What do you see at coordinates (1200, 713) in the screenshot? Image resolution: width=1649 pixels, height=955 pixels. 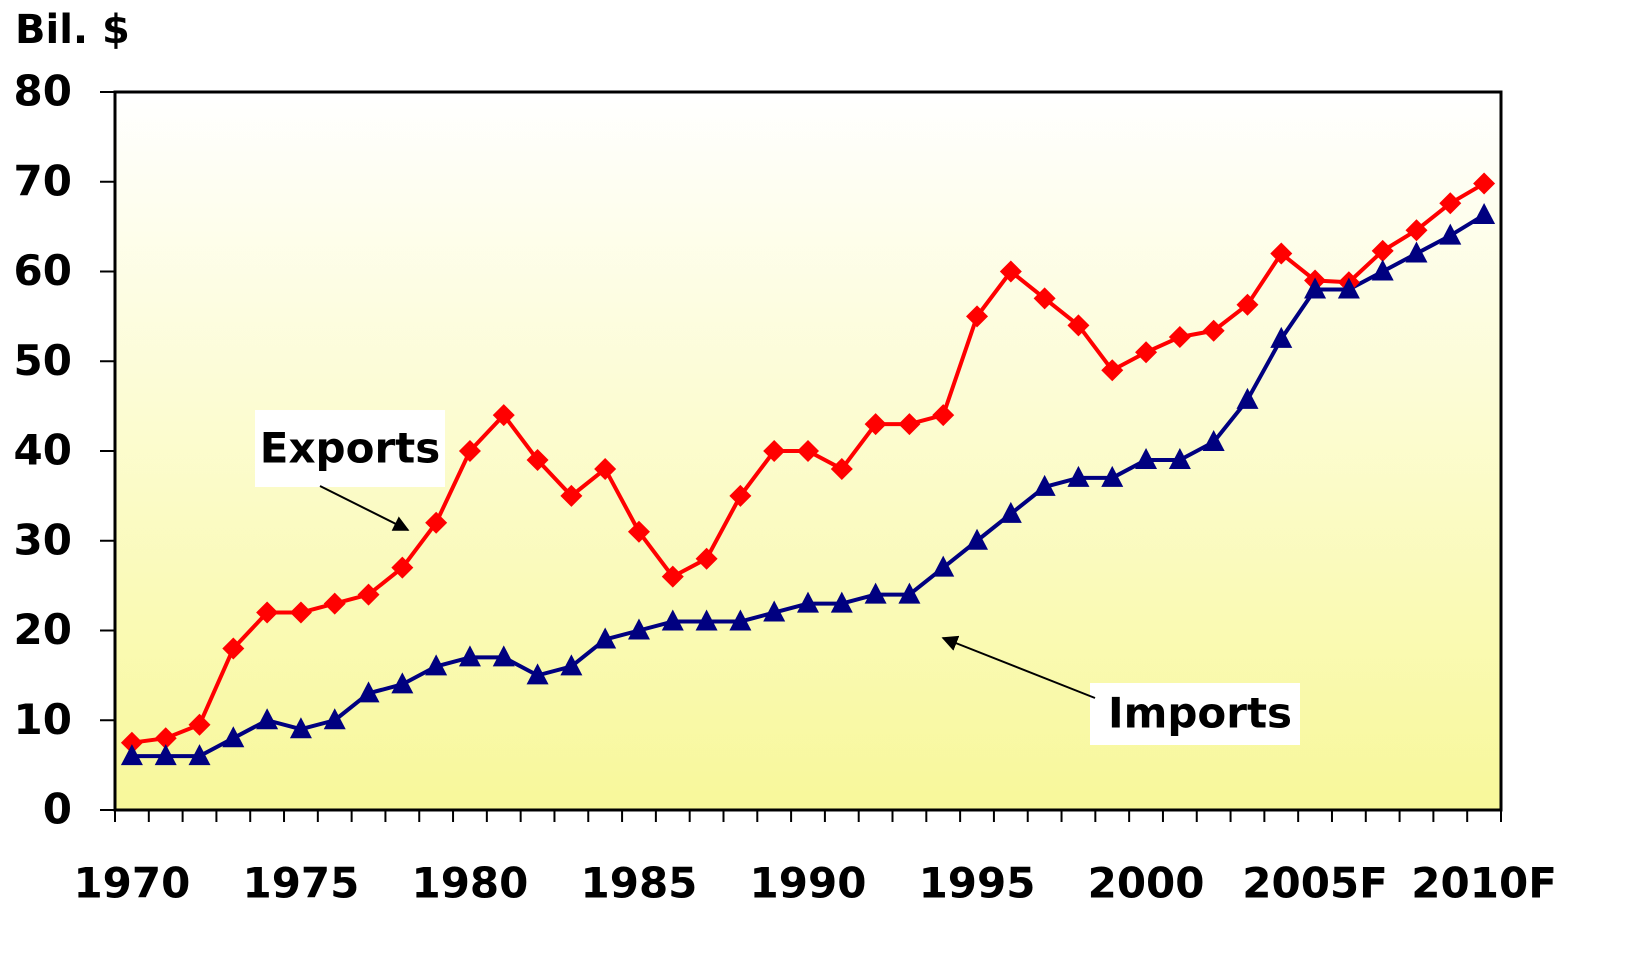 I see `annotation: Imports` at bounding box center [1200, 713].